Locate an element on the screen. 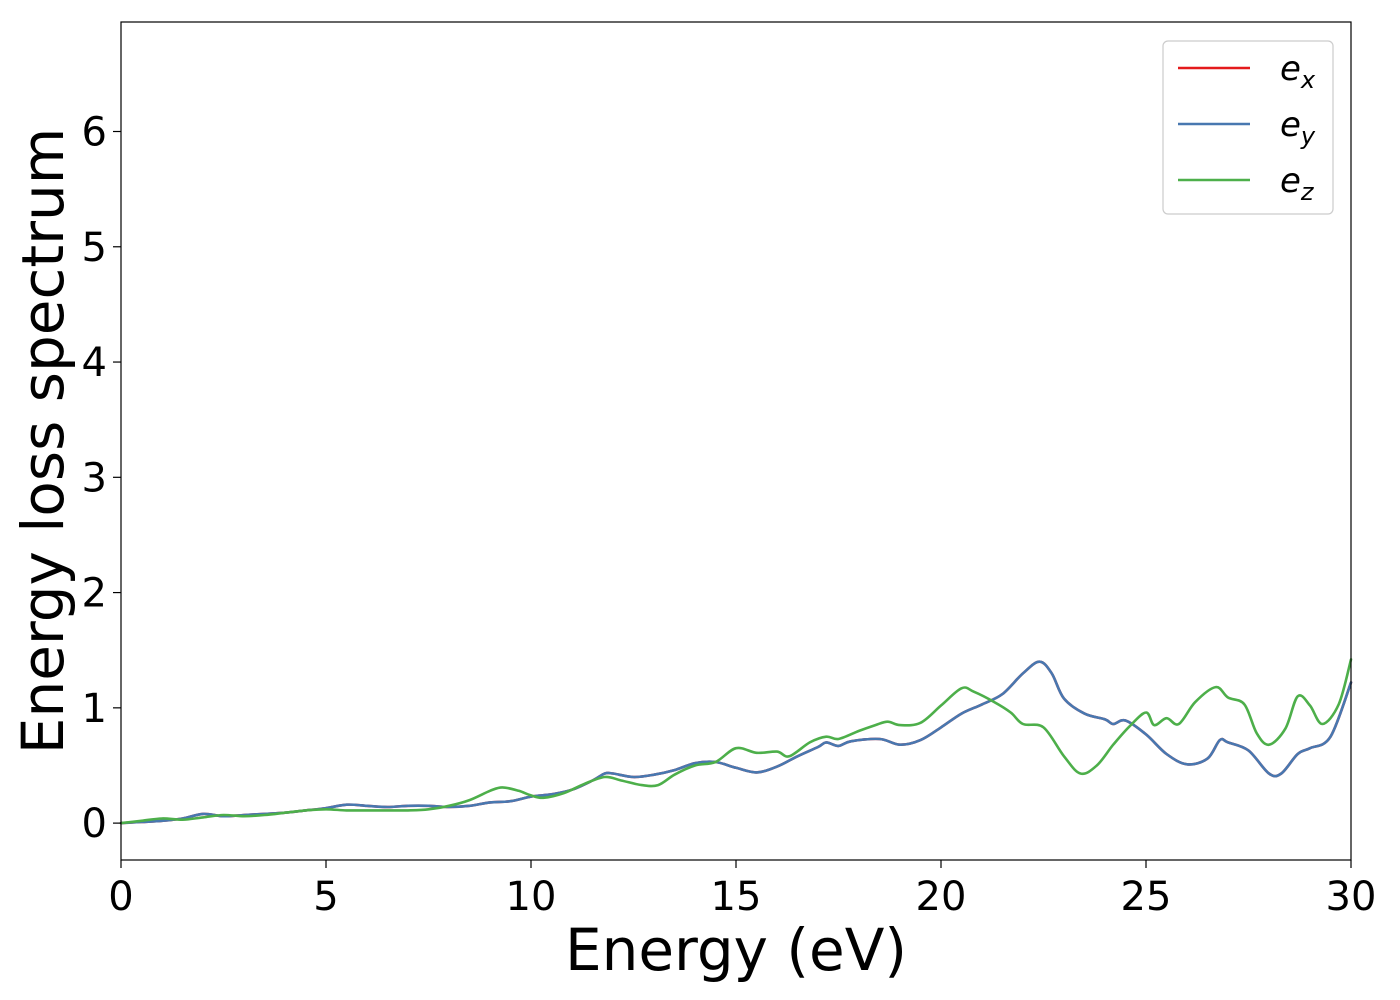  series-line-ey is located at coordinates (736, 742).